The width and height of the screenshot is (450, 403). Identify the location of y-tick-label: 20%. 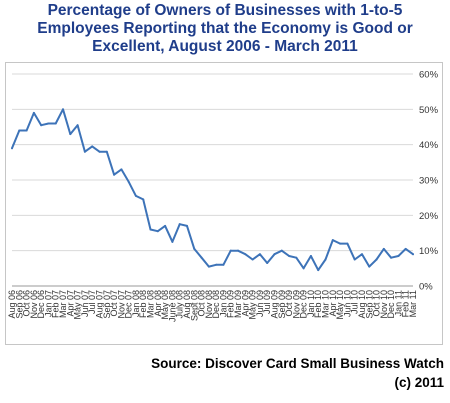
(429, 216).